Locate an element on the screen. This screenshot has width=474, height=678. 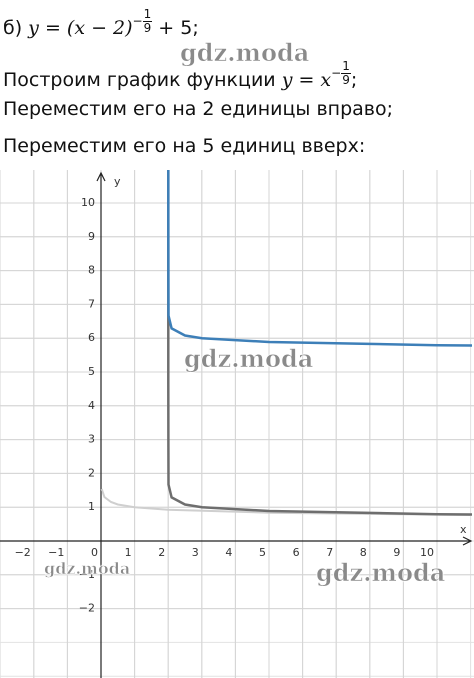
x-axis-label: x is located at coordinates (463, 529).